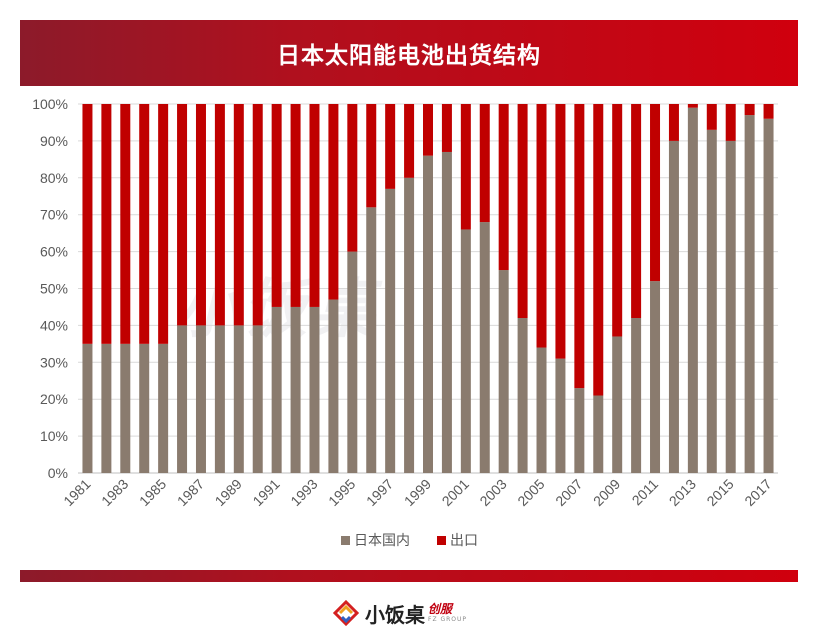  What do you see at coordinates (441, 540) in the screenshot?
I see `legend-swatch-export` at bounding box center [441, 540].